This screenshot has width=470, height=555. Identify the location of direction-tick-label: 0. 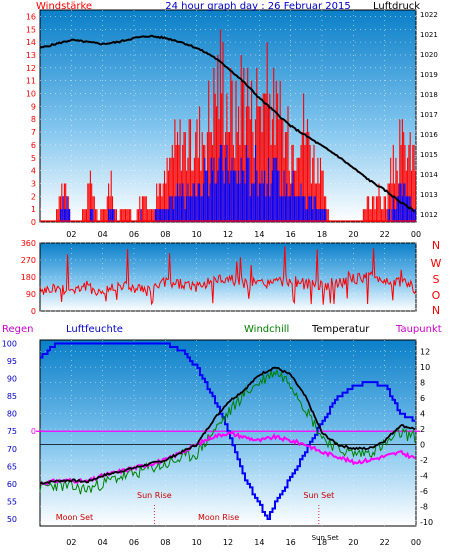
(33, 311).